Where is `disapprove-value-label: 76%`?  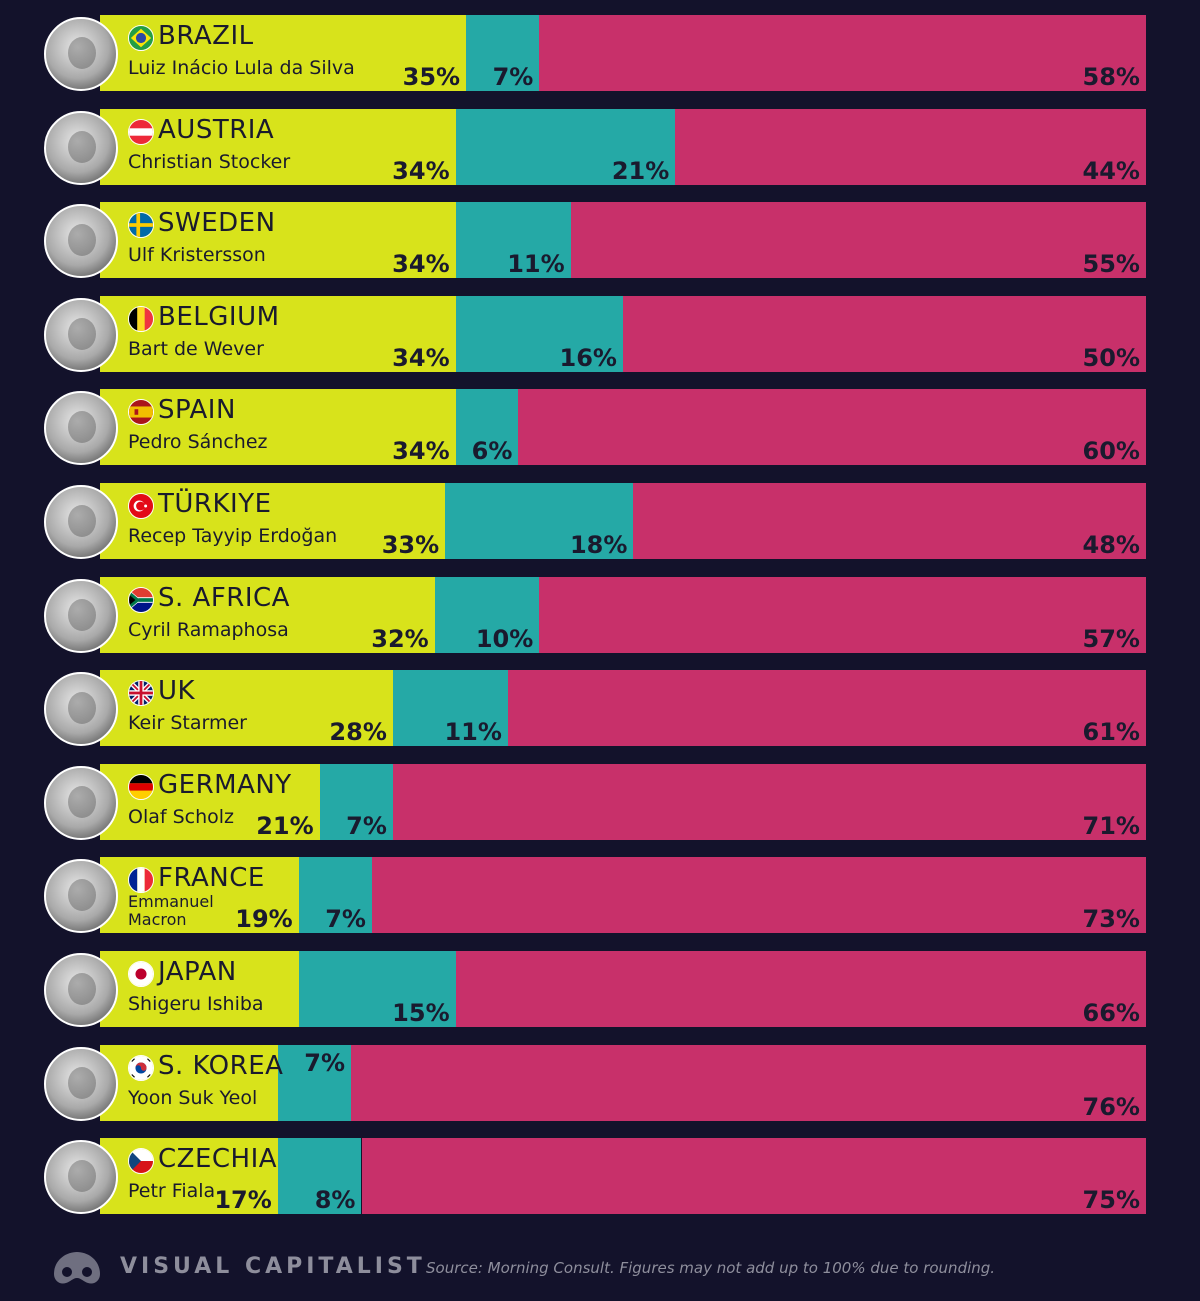 disapprove-value-label: 76% is located at coordinates (1111, 1107).